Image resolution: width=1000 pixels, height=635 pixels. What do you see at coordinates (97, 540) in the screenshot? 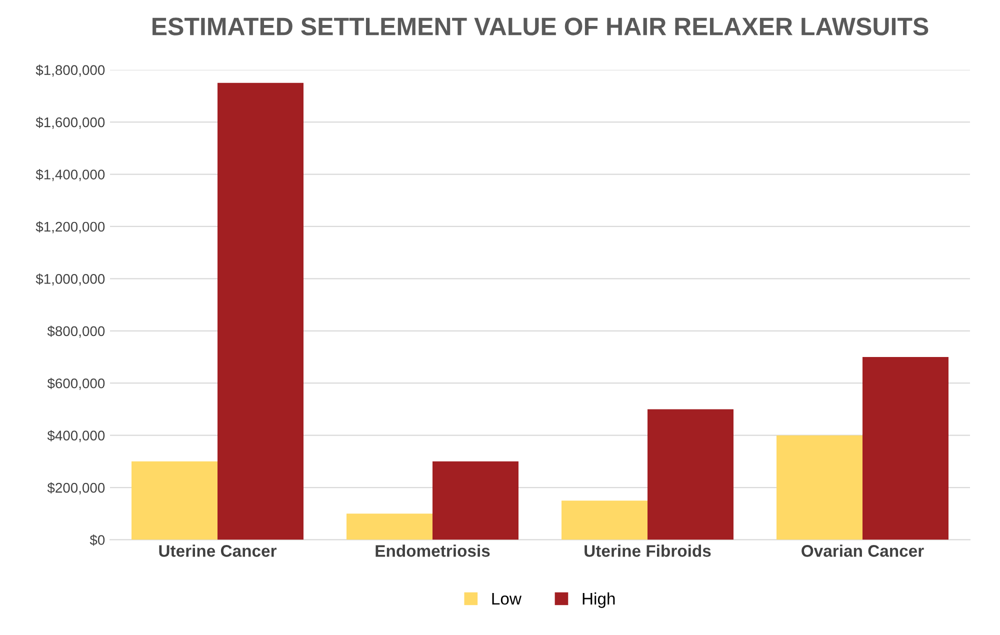
I see `y-tick-label: $0` at bounding box center [97, 540].